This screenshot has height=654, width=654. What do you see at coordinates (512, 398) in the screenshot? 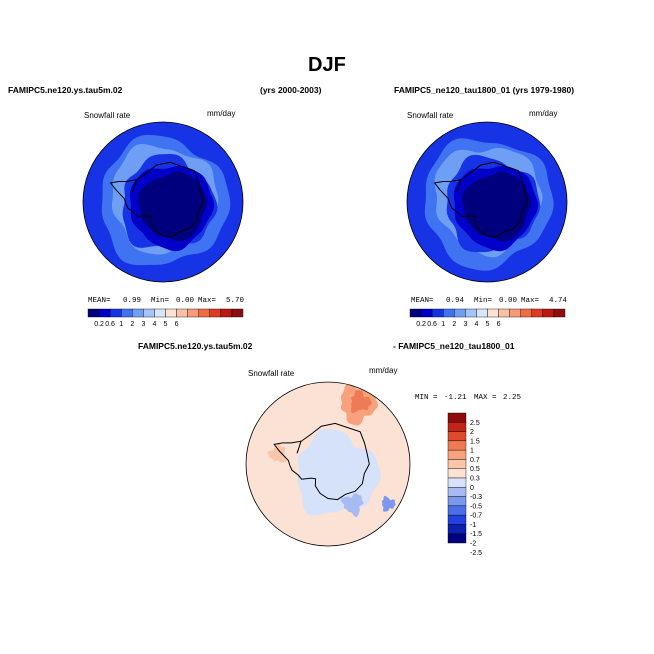
I see `diff-max-value: 2.25` at bounding box center [512, 398].